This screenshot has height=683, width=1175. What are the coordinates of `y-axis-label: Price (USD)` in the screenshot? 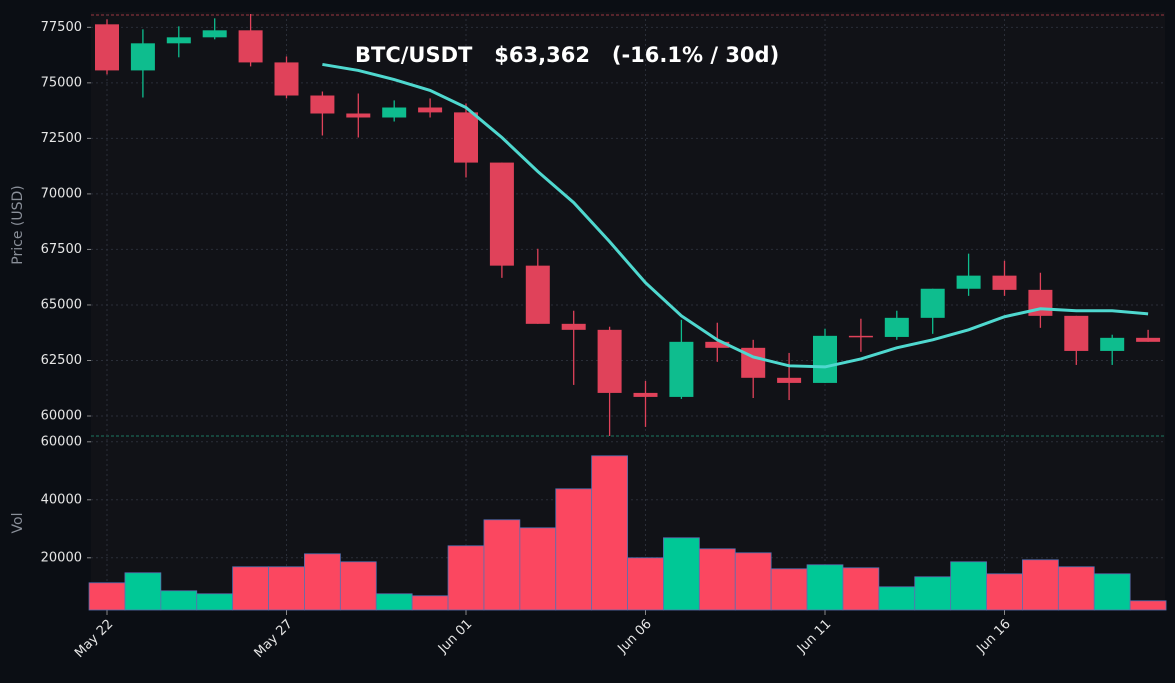 It's located at (18, 224).